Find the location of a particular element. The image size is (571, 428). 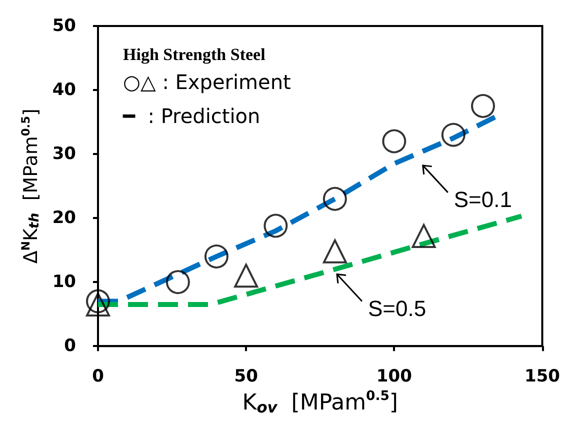

y-tick-label: 30 is located at coordinates (64, 154).